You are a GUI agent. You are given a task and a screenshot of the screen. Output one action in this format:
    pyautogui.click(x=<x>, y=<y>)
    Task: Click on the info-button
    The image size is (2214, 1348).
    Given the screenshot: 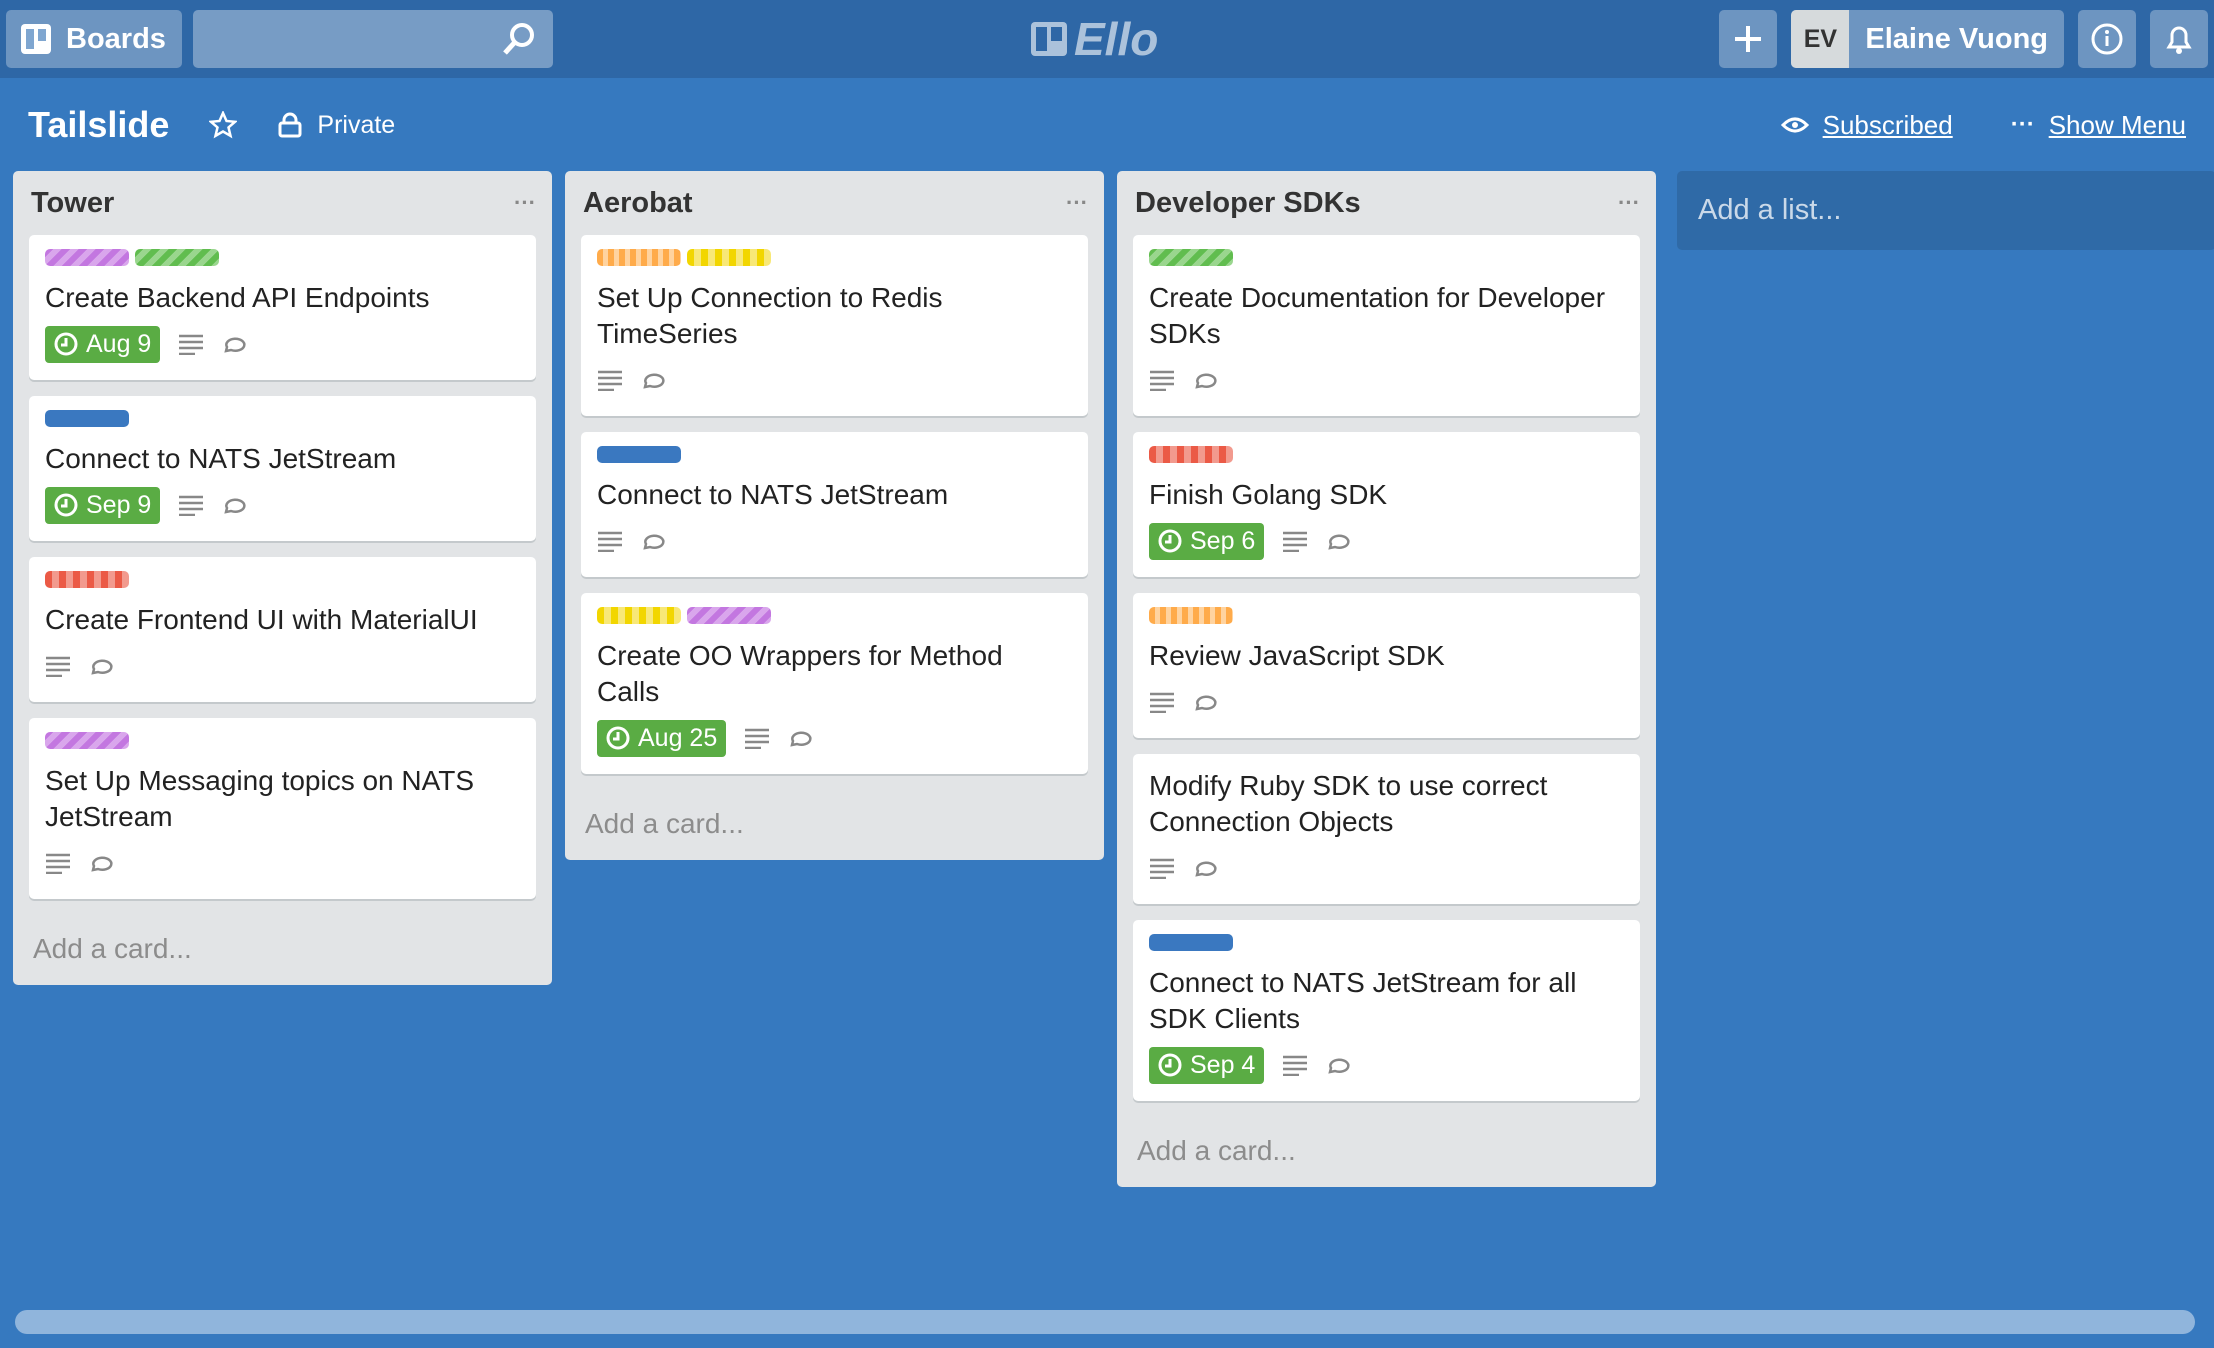 What is the action you would take?
    pyautogui.click(x=2107, y=39)
    